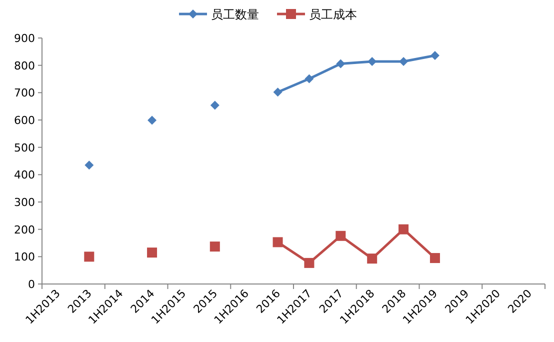  I want to click on y-tick-label: 900, so click(24, 38).